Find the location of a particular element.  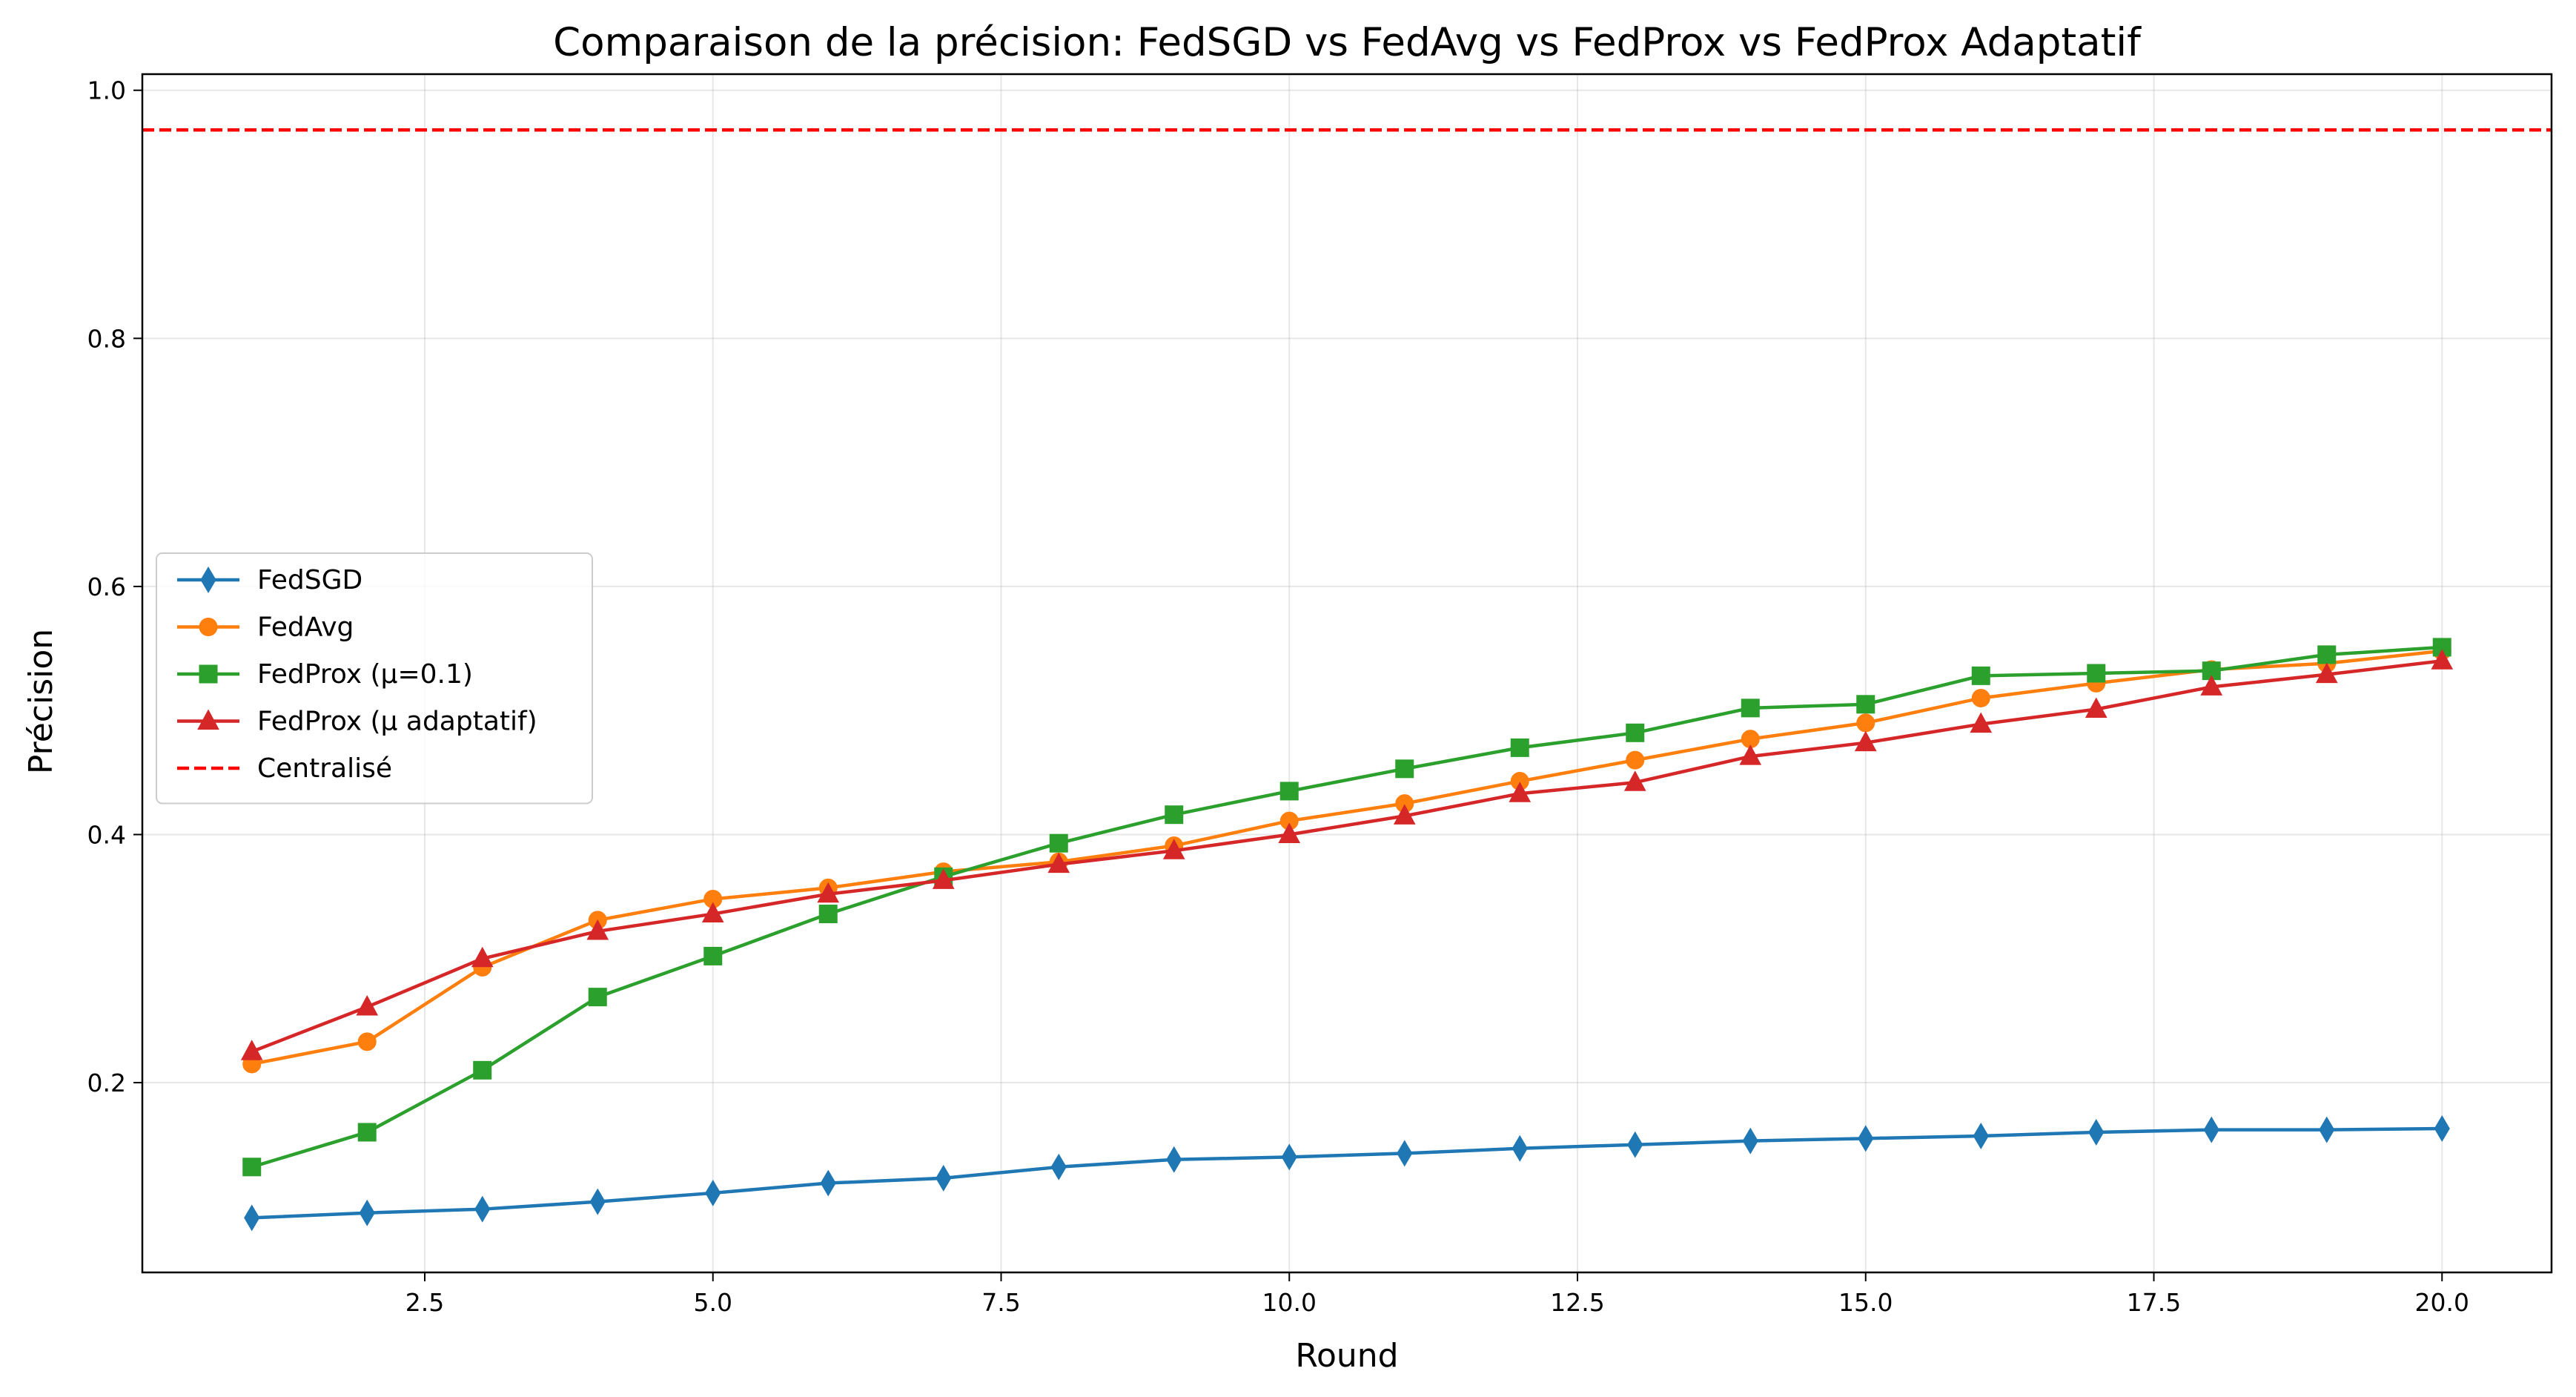

legend-entry-fedprox-adaptatif: FedProx (μ adaptatif) is located at coordinates (357, 722).